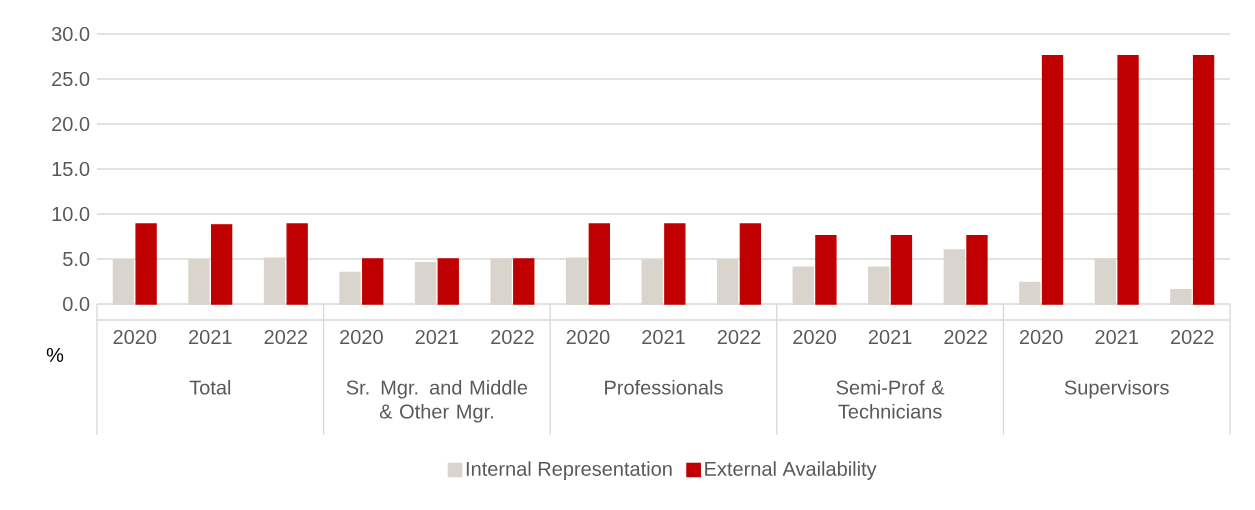  I want to click on text: Sr. Mgr. and Middle & Other Mgr., so click(437, 401).